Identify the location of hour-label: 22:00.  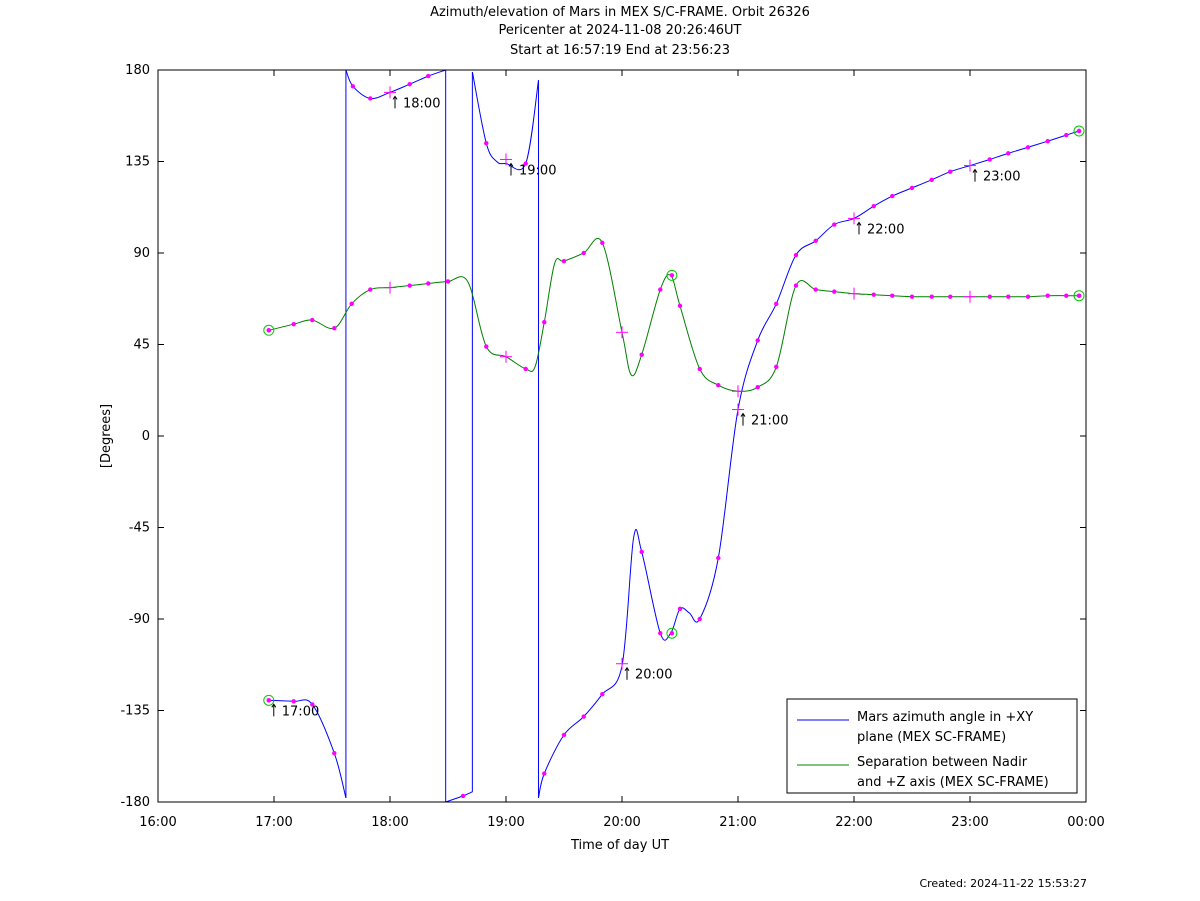
(885, 229).